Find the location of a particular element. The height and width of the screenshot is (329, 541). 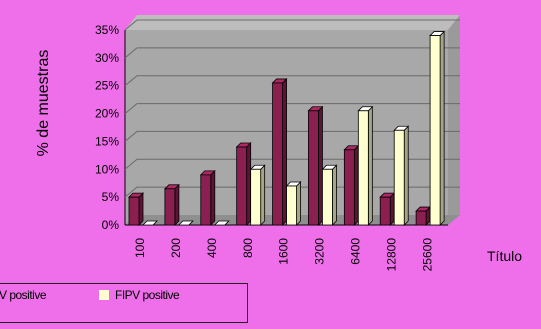

y-tick-label: 15% is located at coordinates (107, 141).